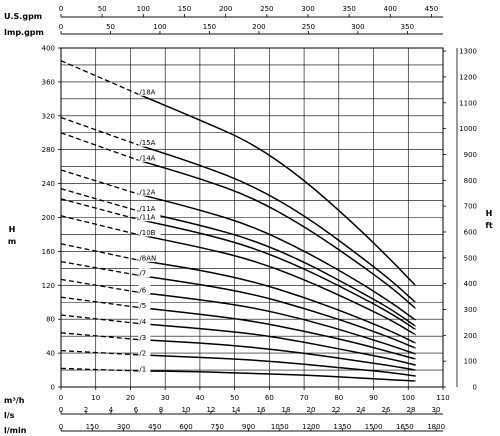  I want to click on right-axis-tick-label: 1100, so click(468, 103).